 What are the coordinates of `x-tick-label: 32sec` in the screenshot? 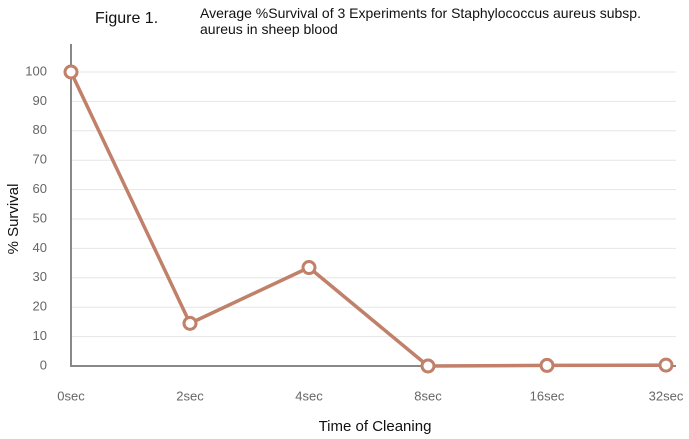 It's located at (666, 395).